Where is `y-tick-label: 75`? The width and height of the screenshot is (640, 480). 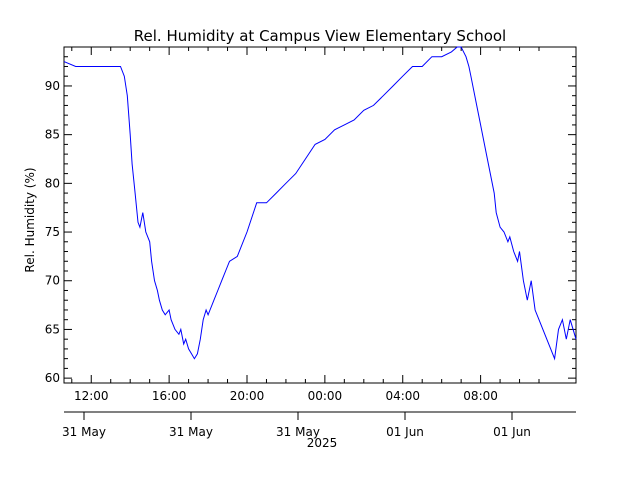 y-tick-label: 75 is located at coordinates (52, 232).